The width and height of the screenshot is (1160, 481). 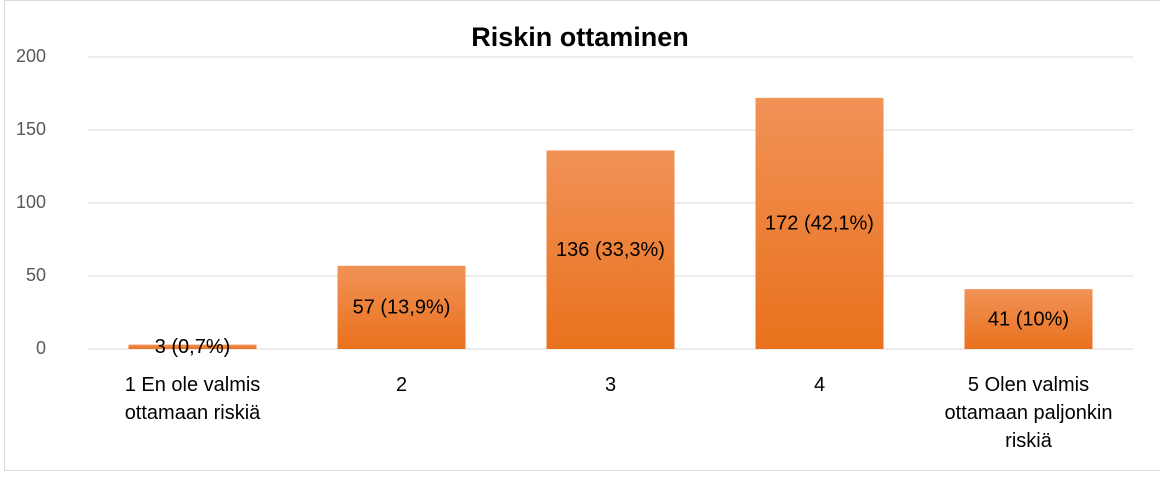 What do you see at coordinates (36, 275) in the screenshot?
I see `y-tick-label: 50` at bounding box center [36, 275].